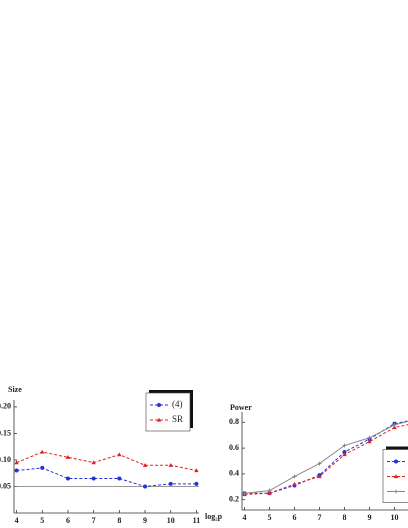 Image resolution: width=408 pixels, height=528 pixels. What do you see at coordinates (5, 406) in the screenshot?
I see `y-tick-label: 0.20` at bounding box center [5, 406].